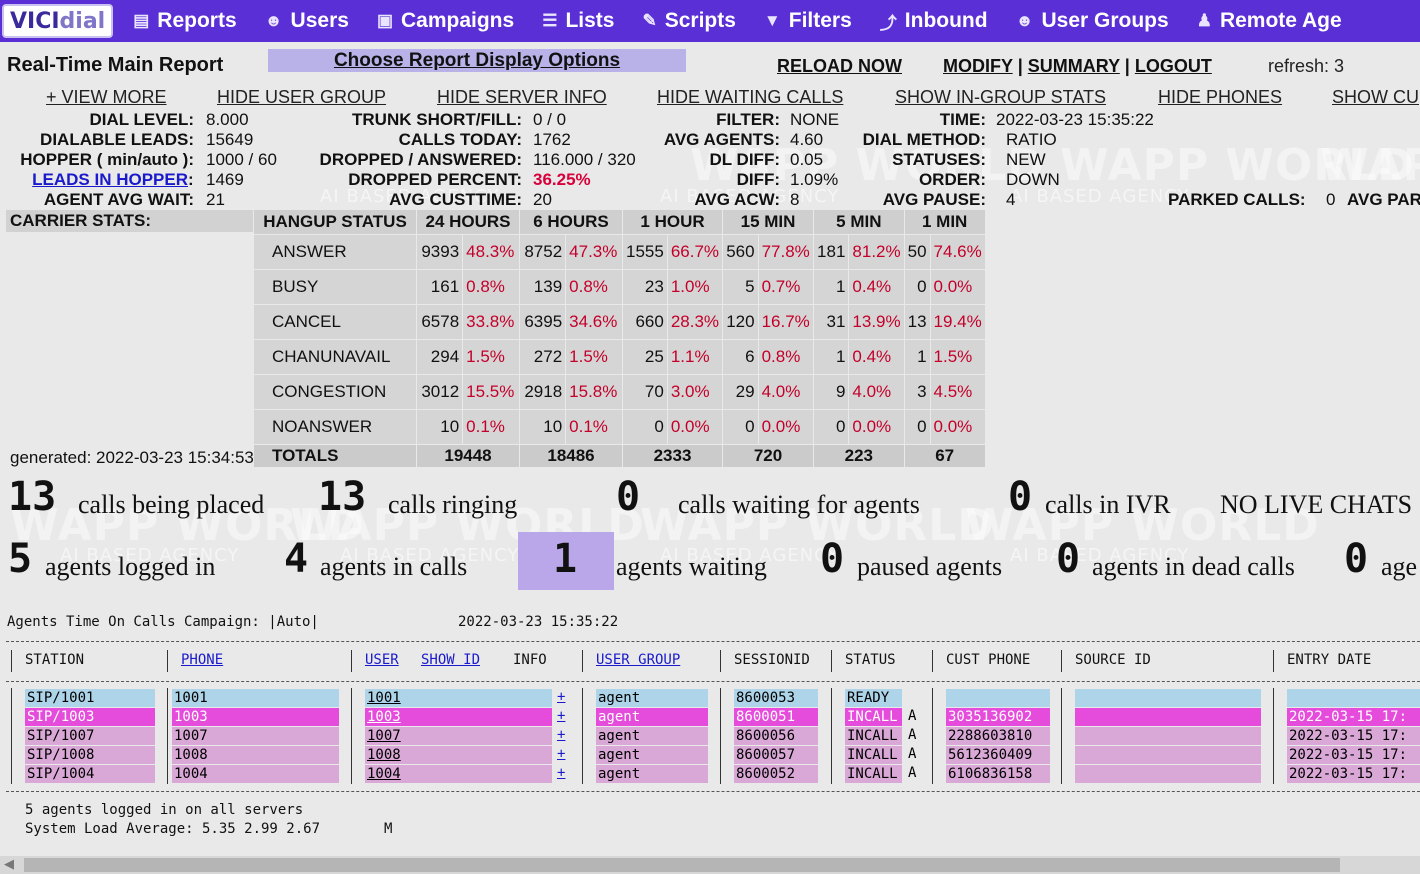  Describe the element at coordinates (1220, 97) in the screenshot. I see `hide-phones-link: HIDE PHONES` at that location.